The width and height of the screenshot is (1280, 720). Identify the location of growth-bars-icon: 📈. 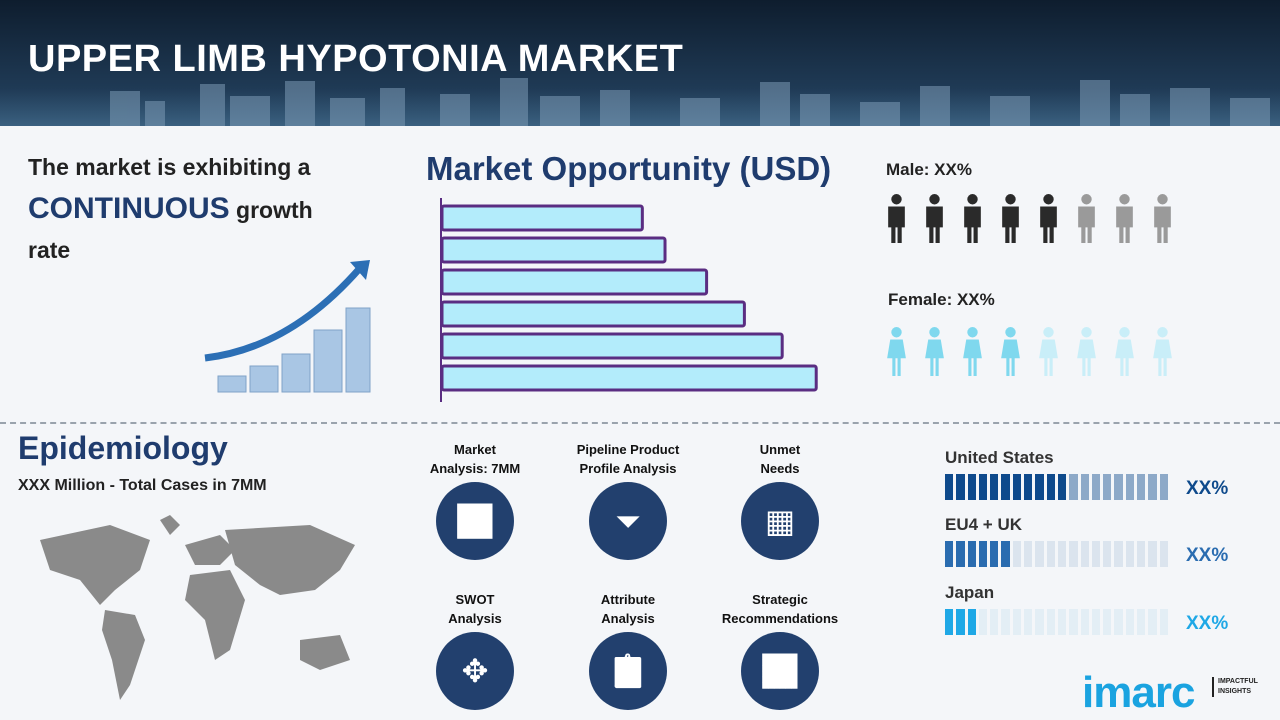
(780, 671).